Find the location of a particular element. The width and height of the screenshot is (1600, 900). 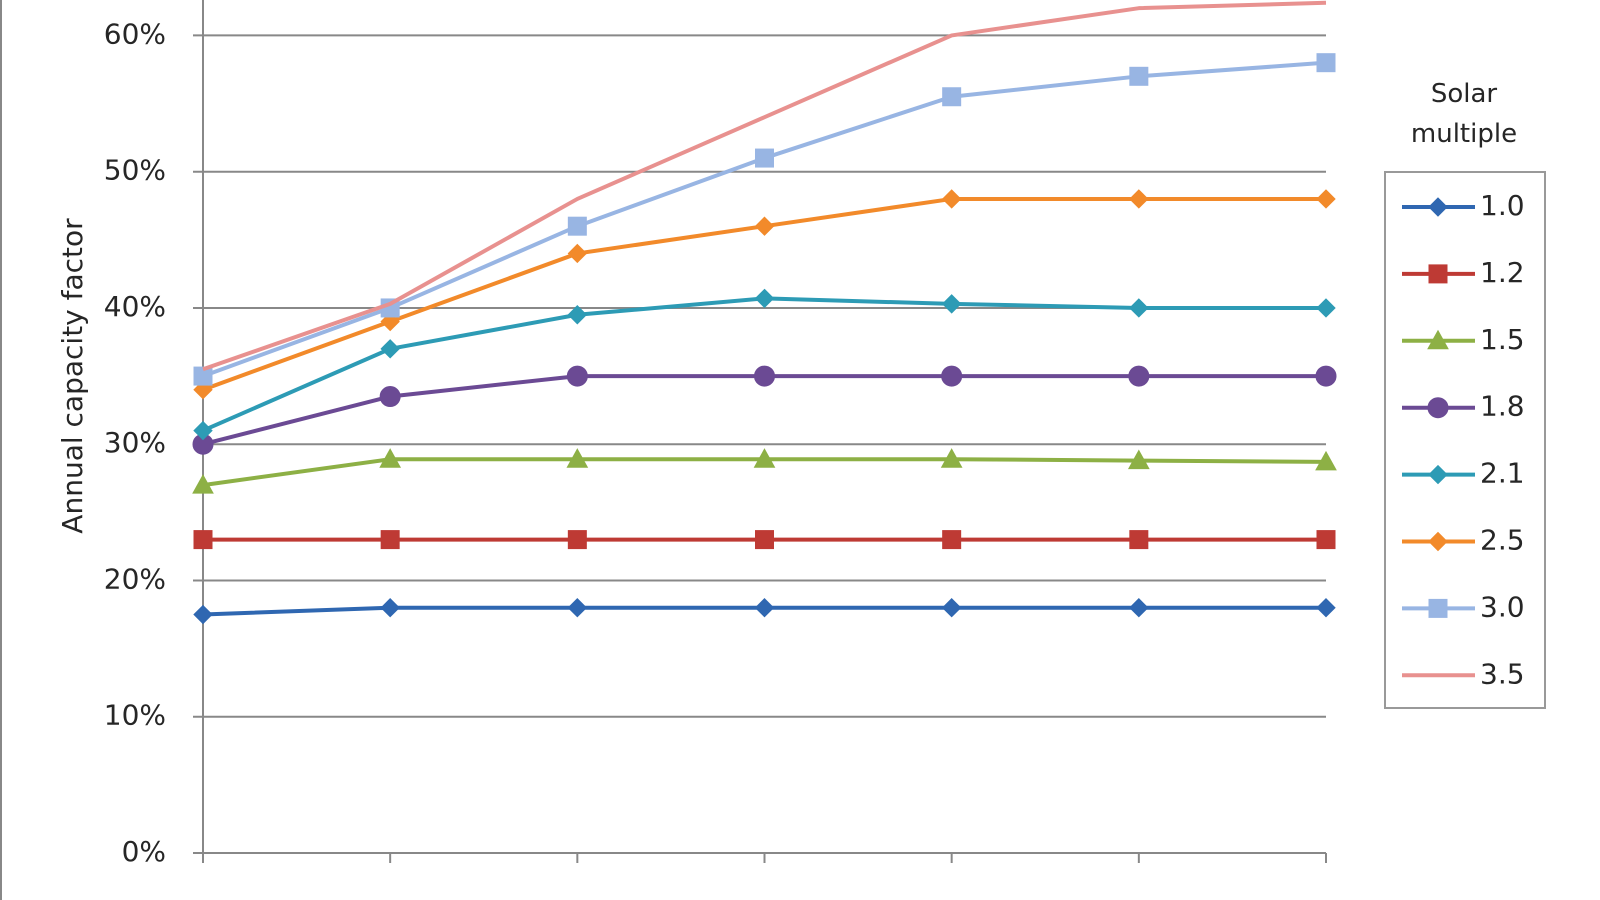

y-tick-label: 0% is located at coordinates (144, 851).